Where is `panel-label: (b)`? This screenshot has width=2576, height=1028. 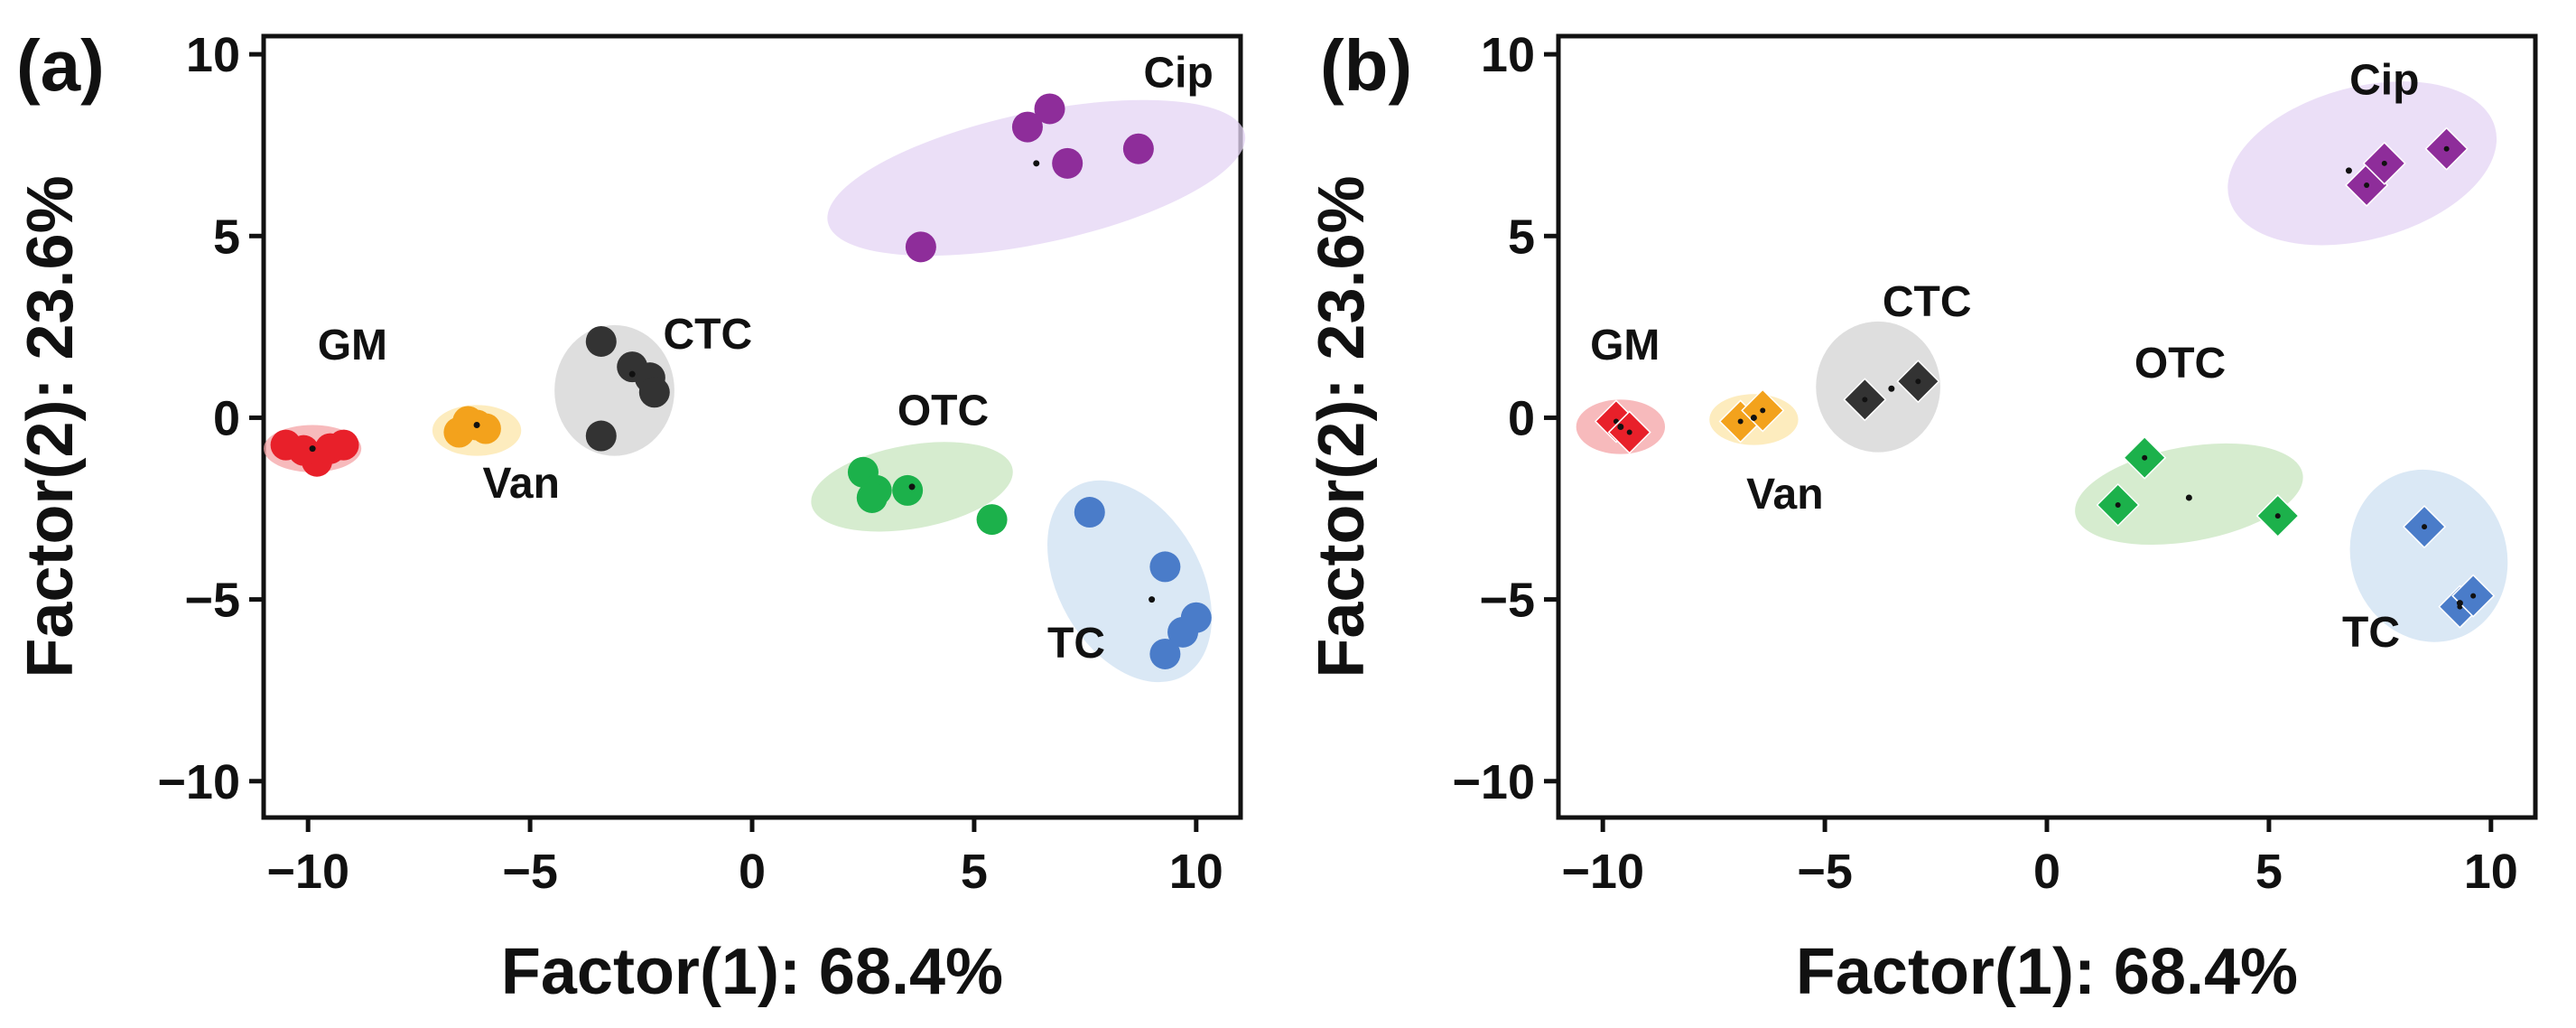 panel-label: (b) is located at coordinates (1366, 66).